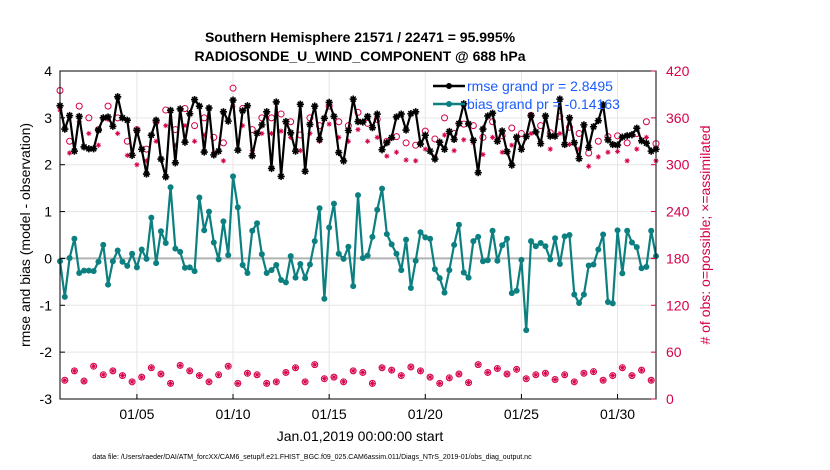  What do you see at coordinates (360, 436) in the screenshot?
I see `x-axis-label: Jan.01,2019 00:00:00 start` at bounding box center [360, 436].